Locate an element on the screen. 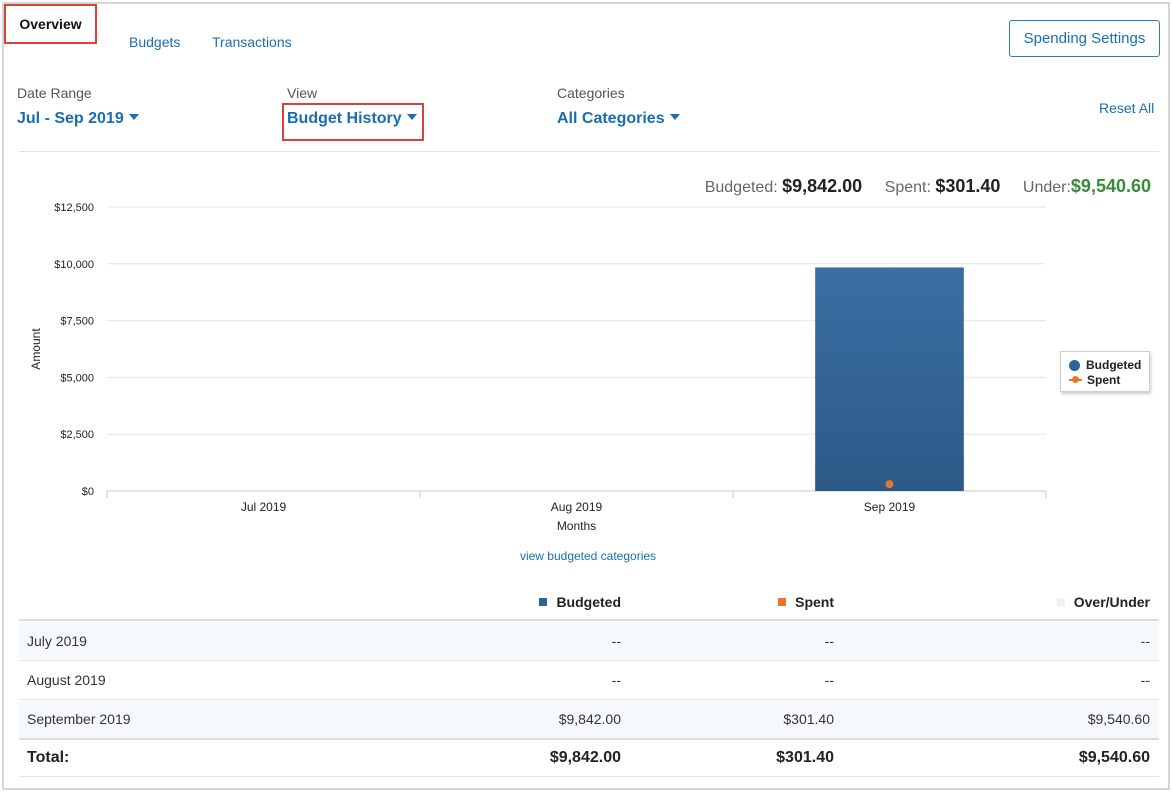 Image resolution: width=1172 pixels, height=792 pixels. row-label: July 2019 is located at coordinates (57, 641).